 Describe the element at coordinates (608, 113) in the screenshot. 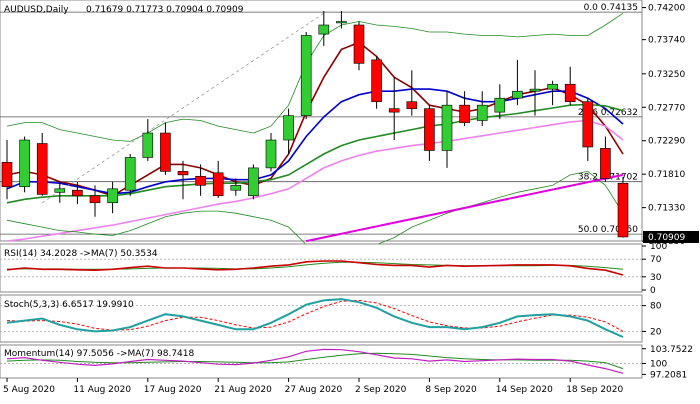

I see `fib-label-1: 23.6 0.72632` at that location.